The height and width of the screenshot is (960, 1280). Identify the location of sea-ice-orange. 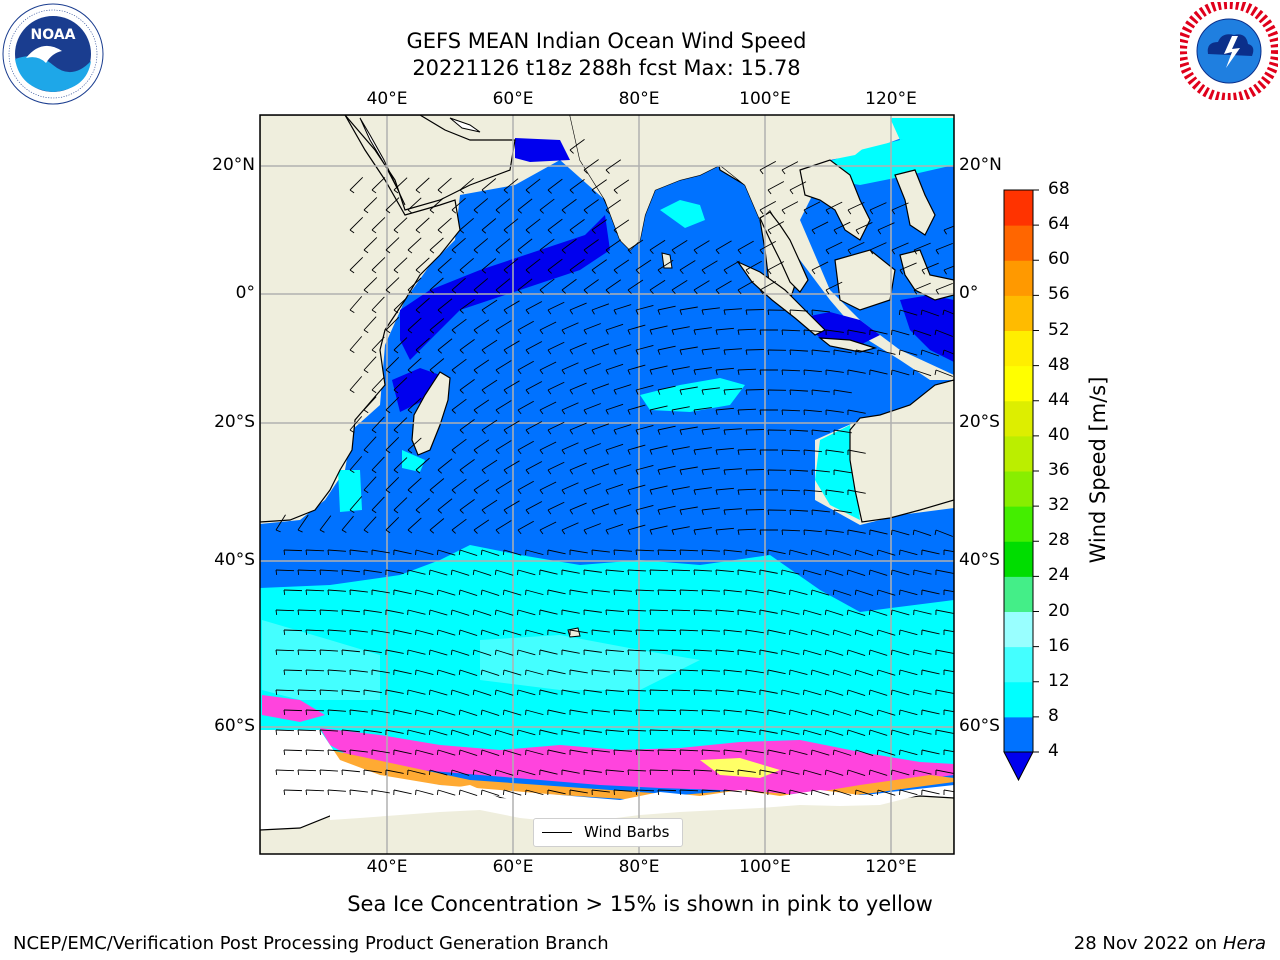
(642, 777).